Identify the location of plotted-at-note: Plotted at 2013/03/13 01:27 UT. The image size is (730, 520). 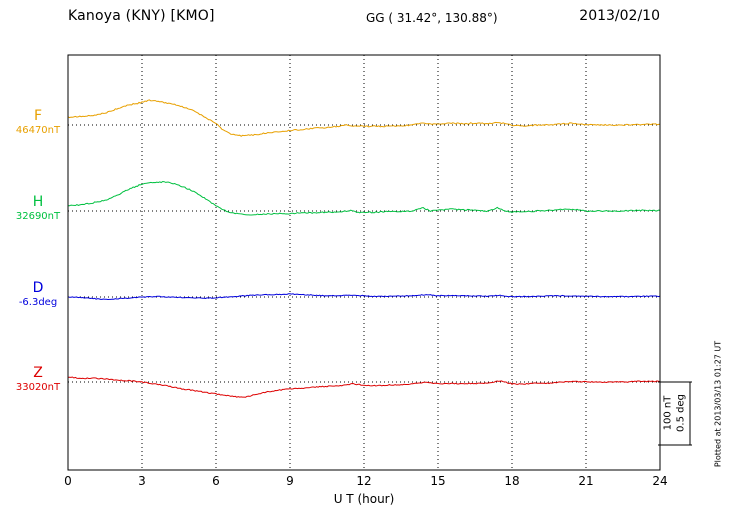
(718, 404).